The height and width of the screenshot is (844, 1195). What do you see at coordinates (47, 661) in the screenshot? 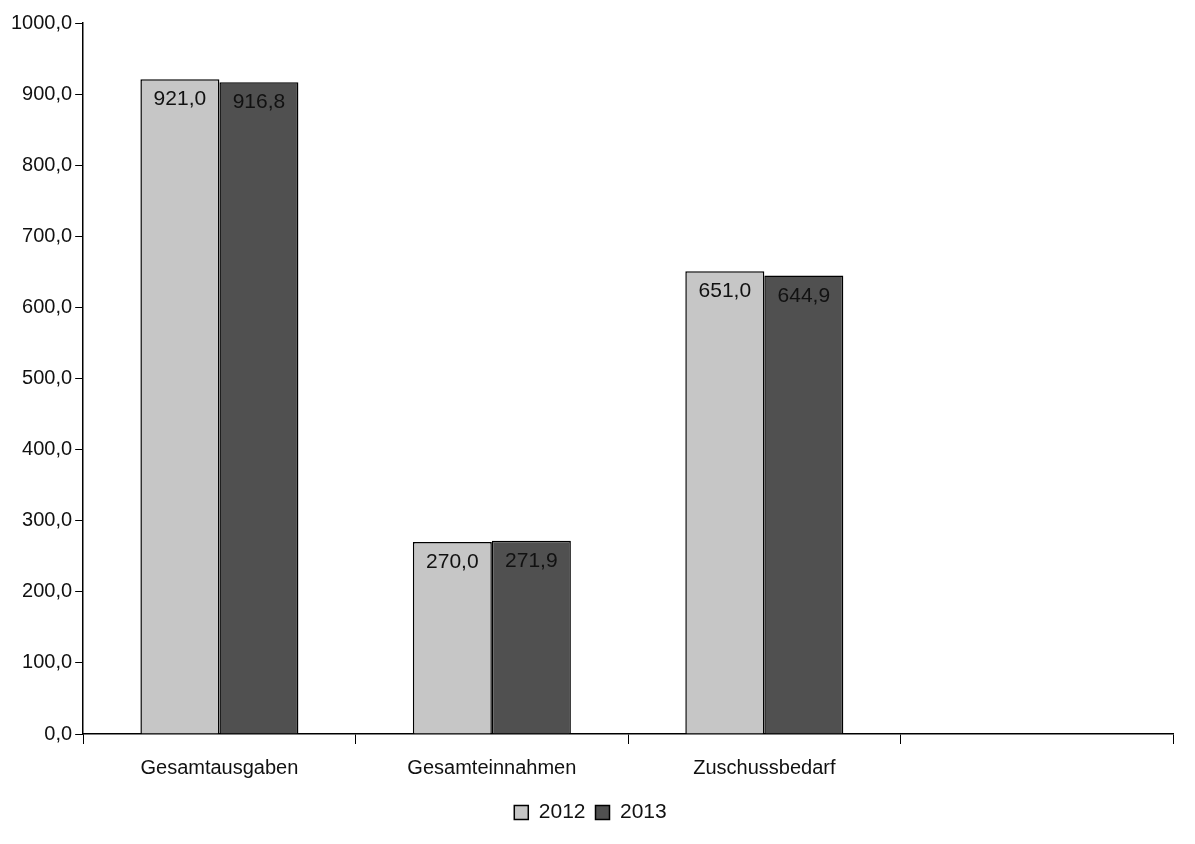
I see `y-tick-label: 100,0` at bounding box center [47, 661].